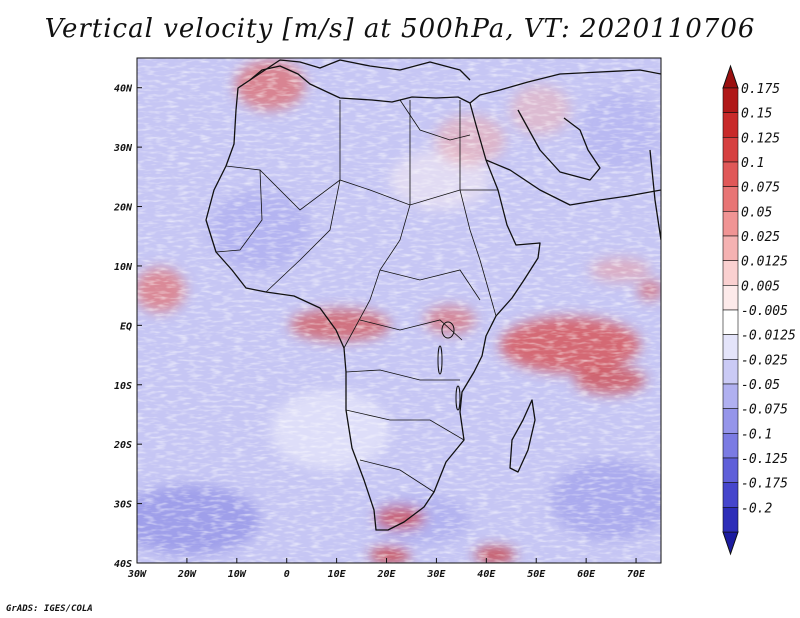  What do you see at coordinates (287, 574) in the screenshot?
I see `lon-tick-label: 0` at bounding box center [287, 574].